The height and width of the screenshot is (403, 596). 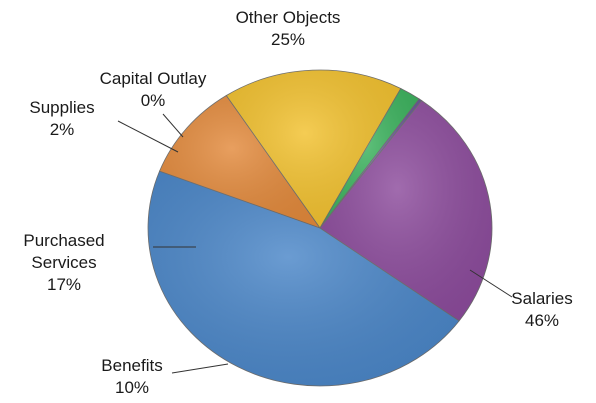 What do you see at coordinates (131, 365) in the screenshot?
I see `slice-name: Benefits` at bounding box center [131, 365].